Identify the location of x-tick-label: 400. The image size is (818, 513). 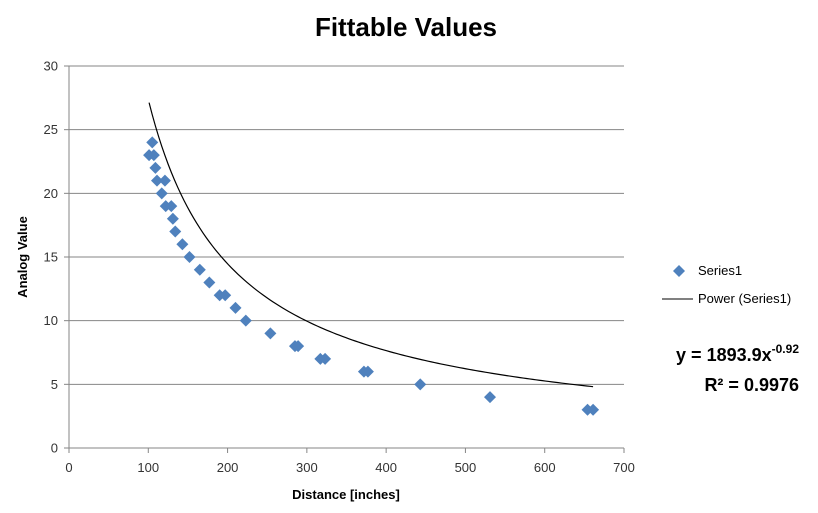
(386, 467).